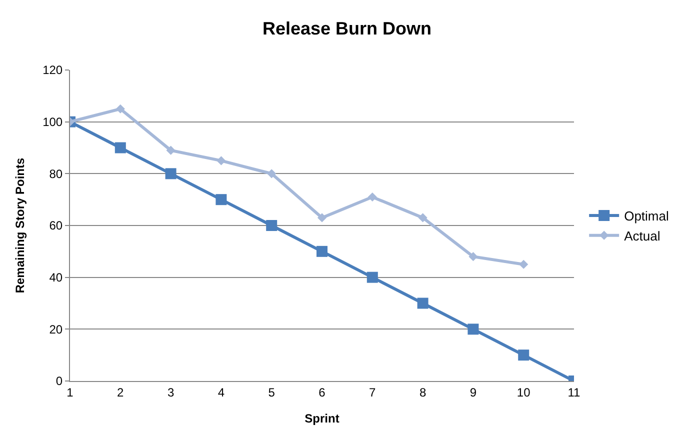  I want to click on x-axis-title: Sprint, so click(322, 418).